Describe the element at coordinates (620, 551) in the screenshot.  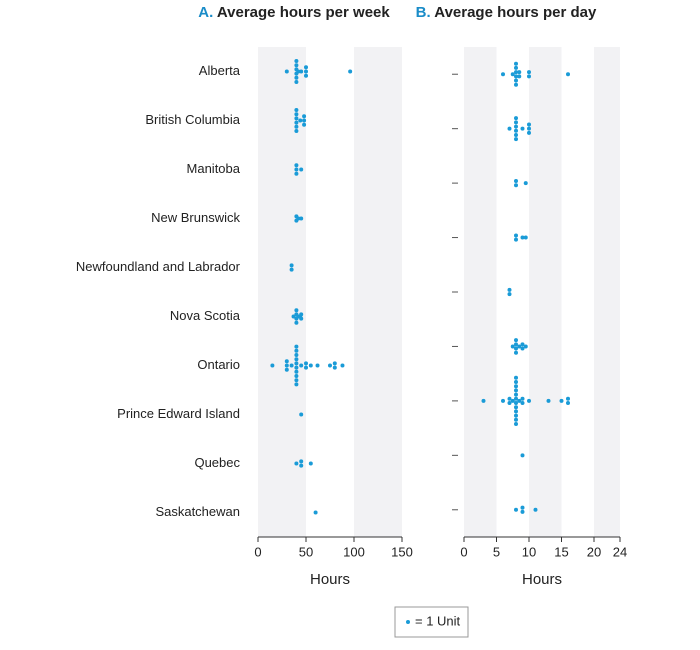
I see `x-tick-label: 24` at that location.